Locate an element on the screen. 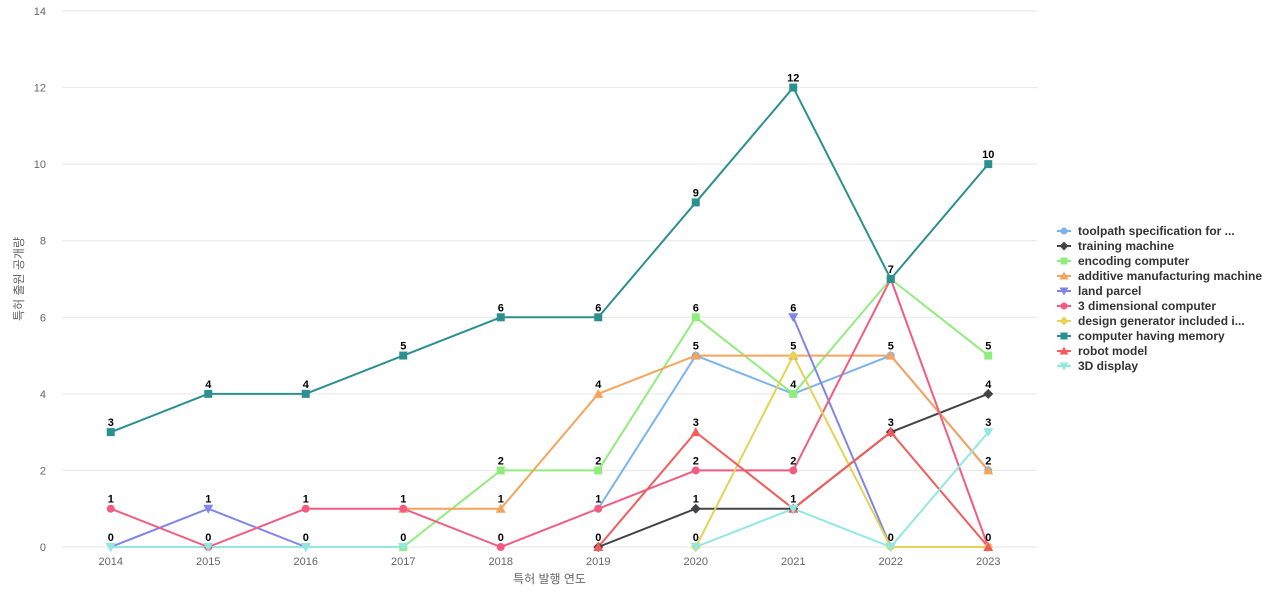 The image size is (1280, 605). series-point-land-parcel-2021 is located at coordinates (793, 318).